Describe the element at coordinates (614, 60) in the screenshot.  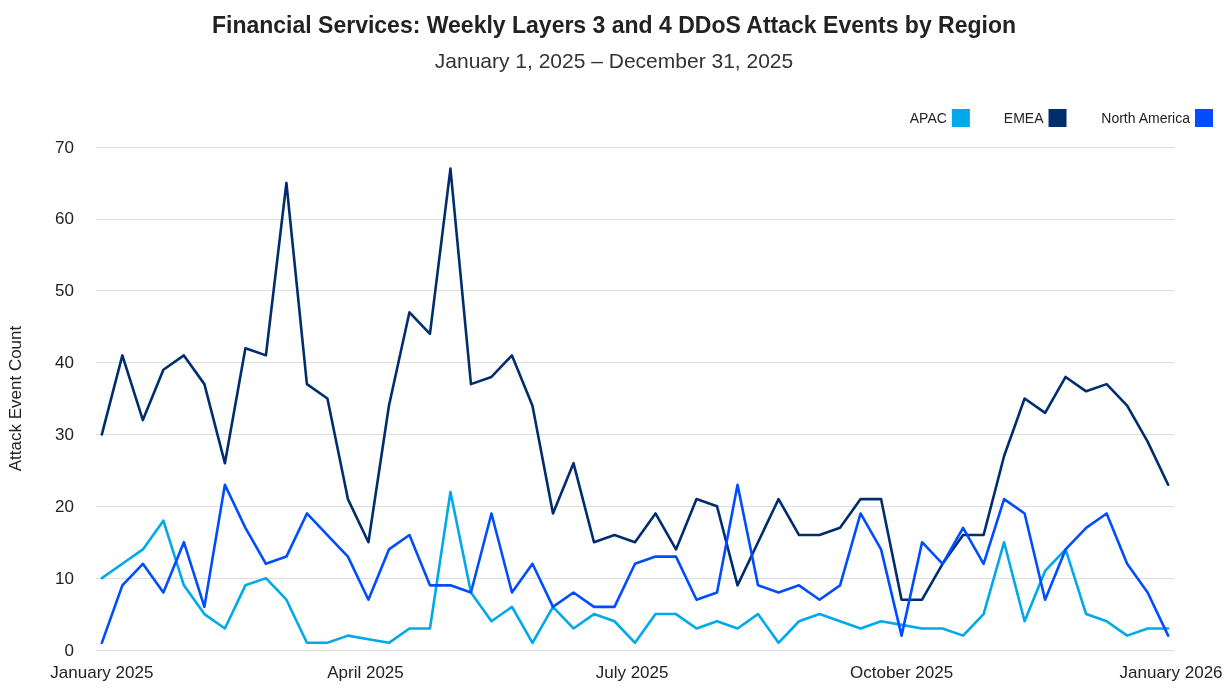
I see `chart-subtitle: January 1, 2025 – December 31, 2025` at that location.